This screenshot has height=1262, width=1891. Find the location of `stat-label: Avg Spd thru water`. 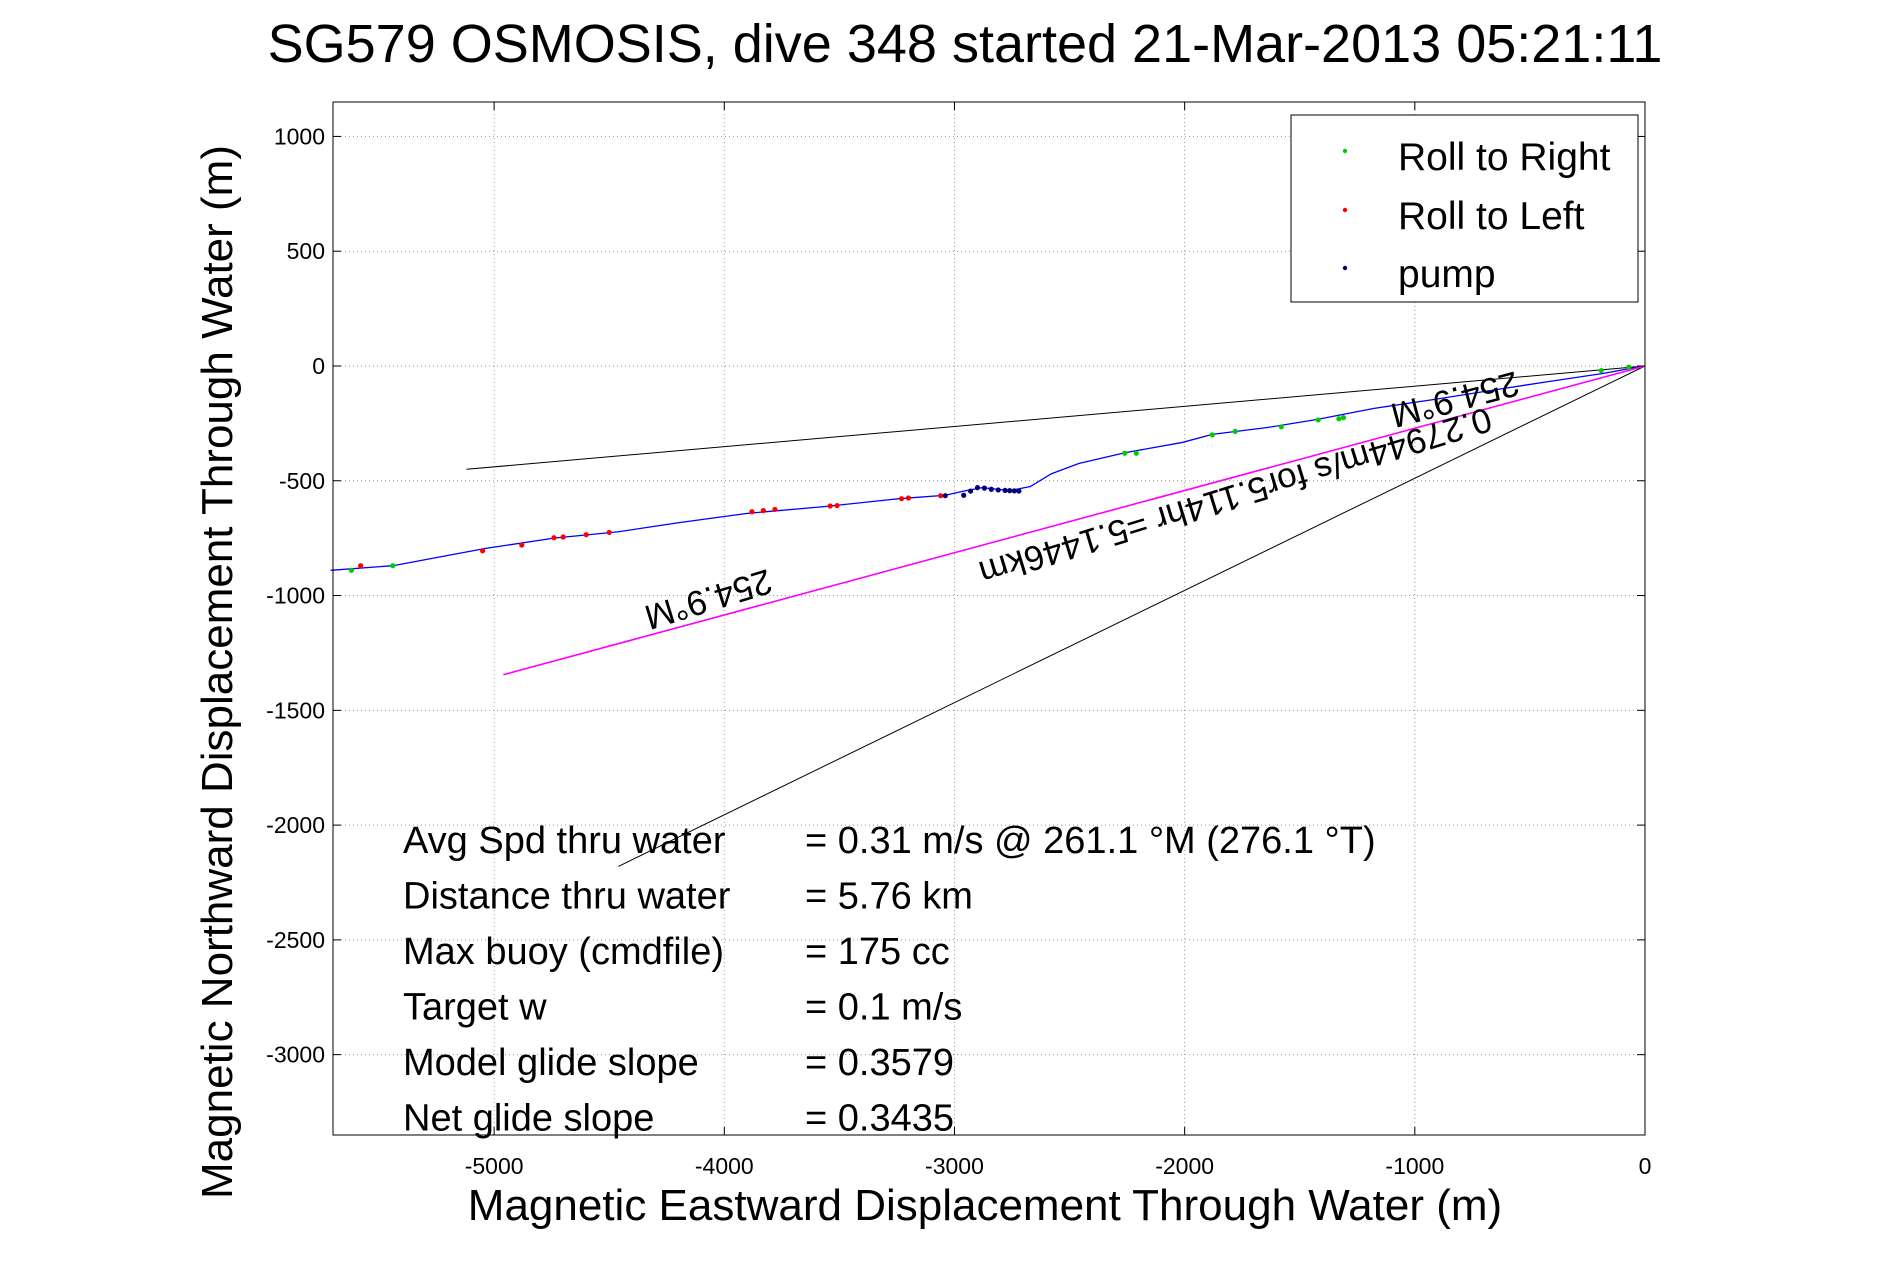

stat-label: Avg Spd thru water is located at coordinates (564, 841).